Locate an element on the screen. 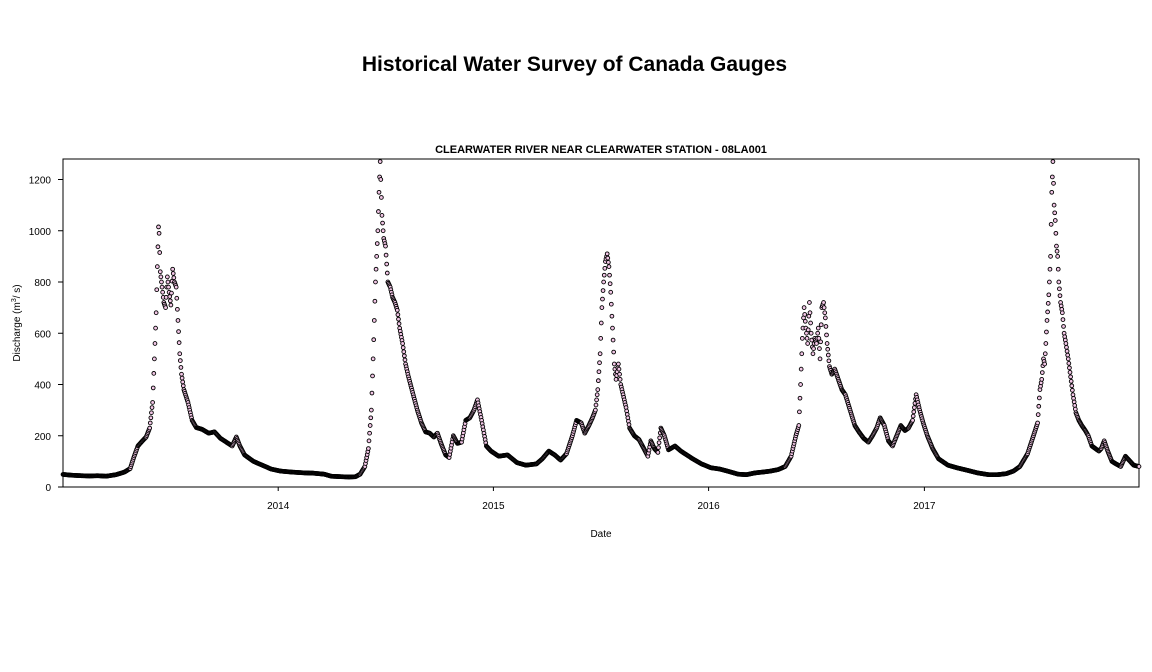 The width and height of the screenshot is (1152, 672). x-axis-label: Date is located at coordinates (601, 534).